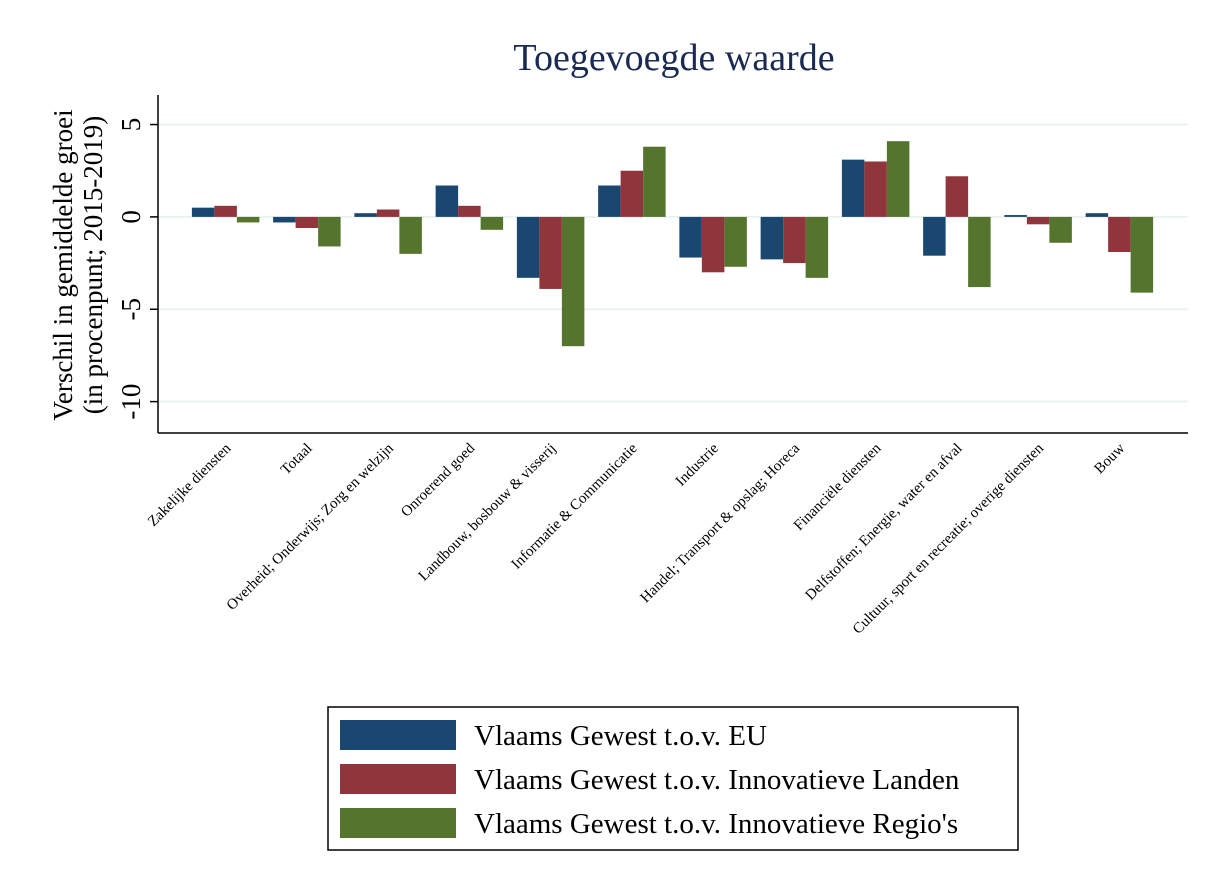  Describe the element at coordinates (131, 125) in the screenshot. I see `y-tick-label: 5` at that location.